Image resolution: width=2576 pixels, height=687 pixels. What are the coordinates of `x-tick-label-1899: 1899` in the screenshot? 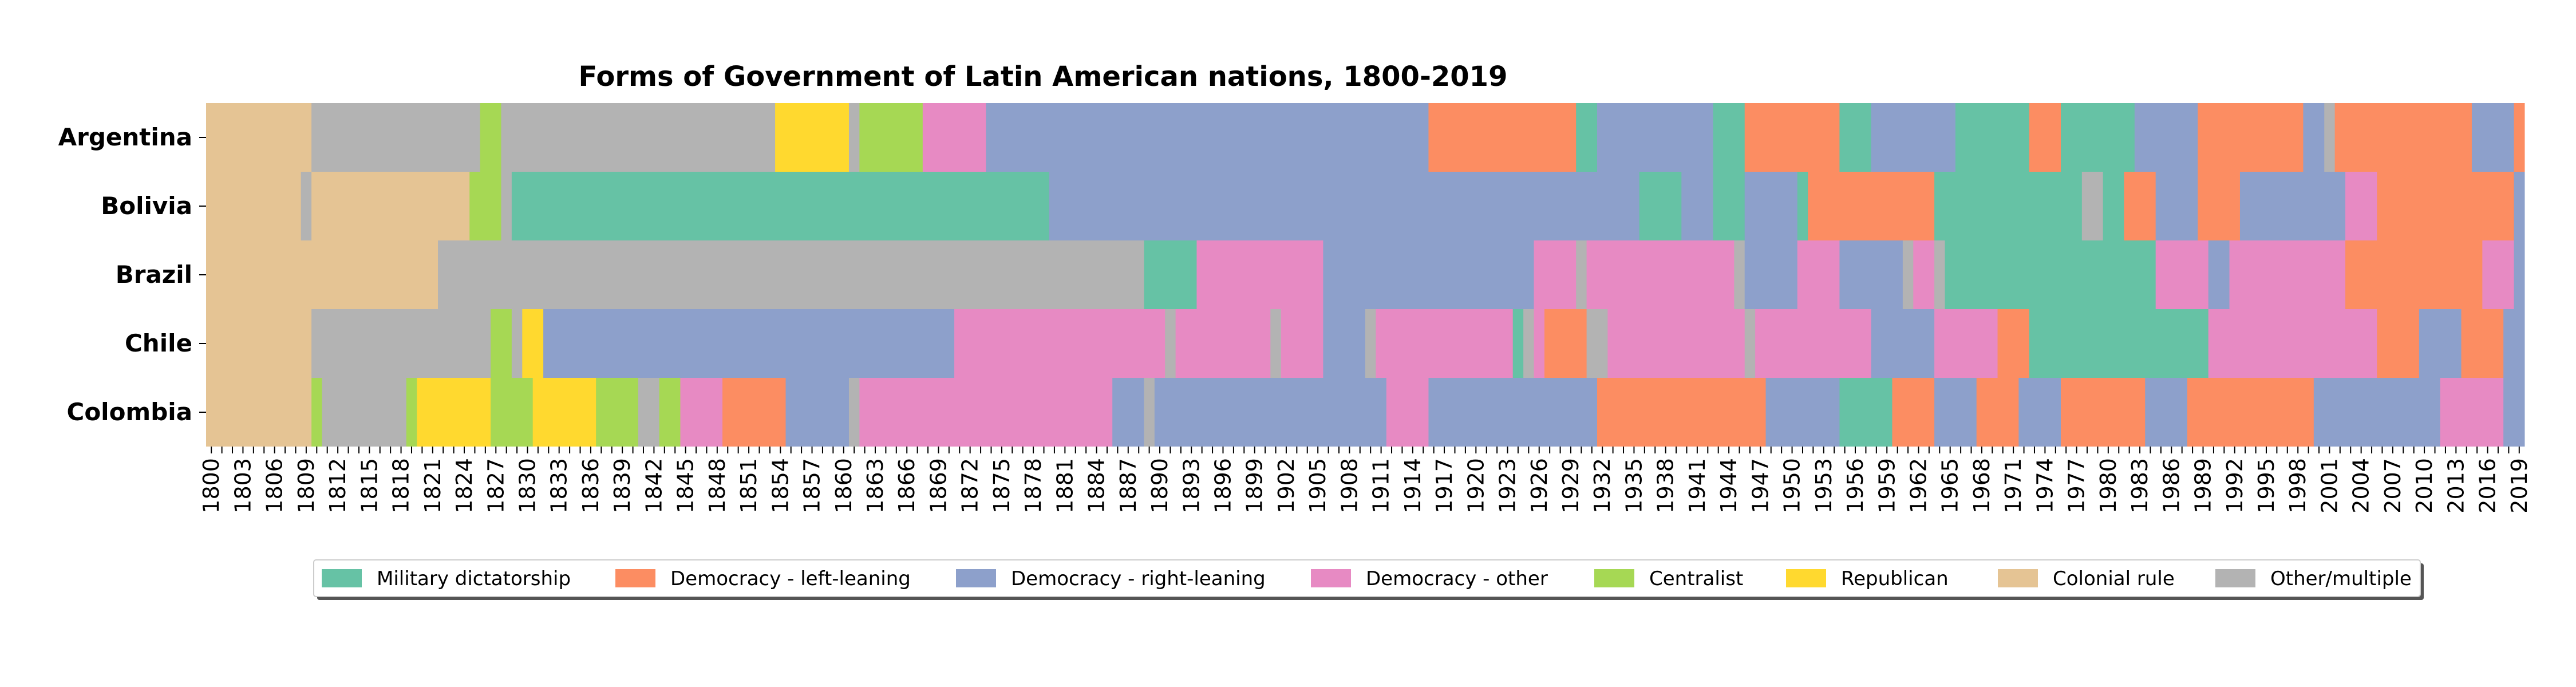 It's located at (1254, 486).